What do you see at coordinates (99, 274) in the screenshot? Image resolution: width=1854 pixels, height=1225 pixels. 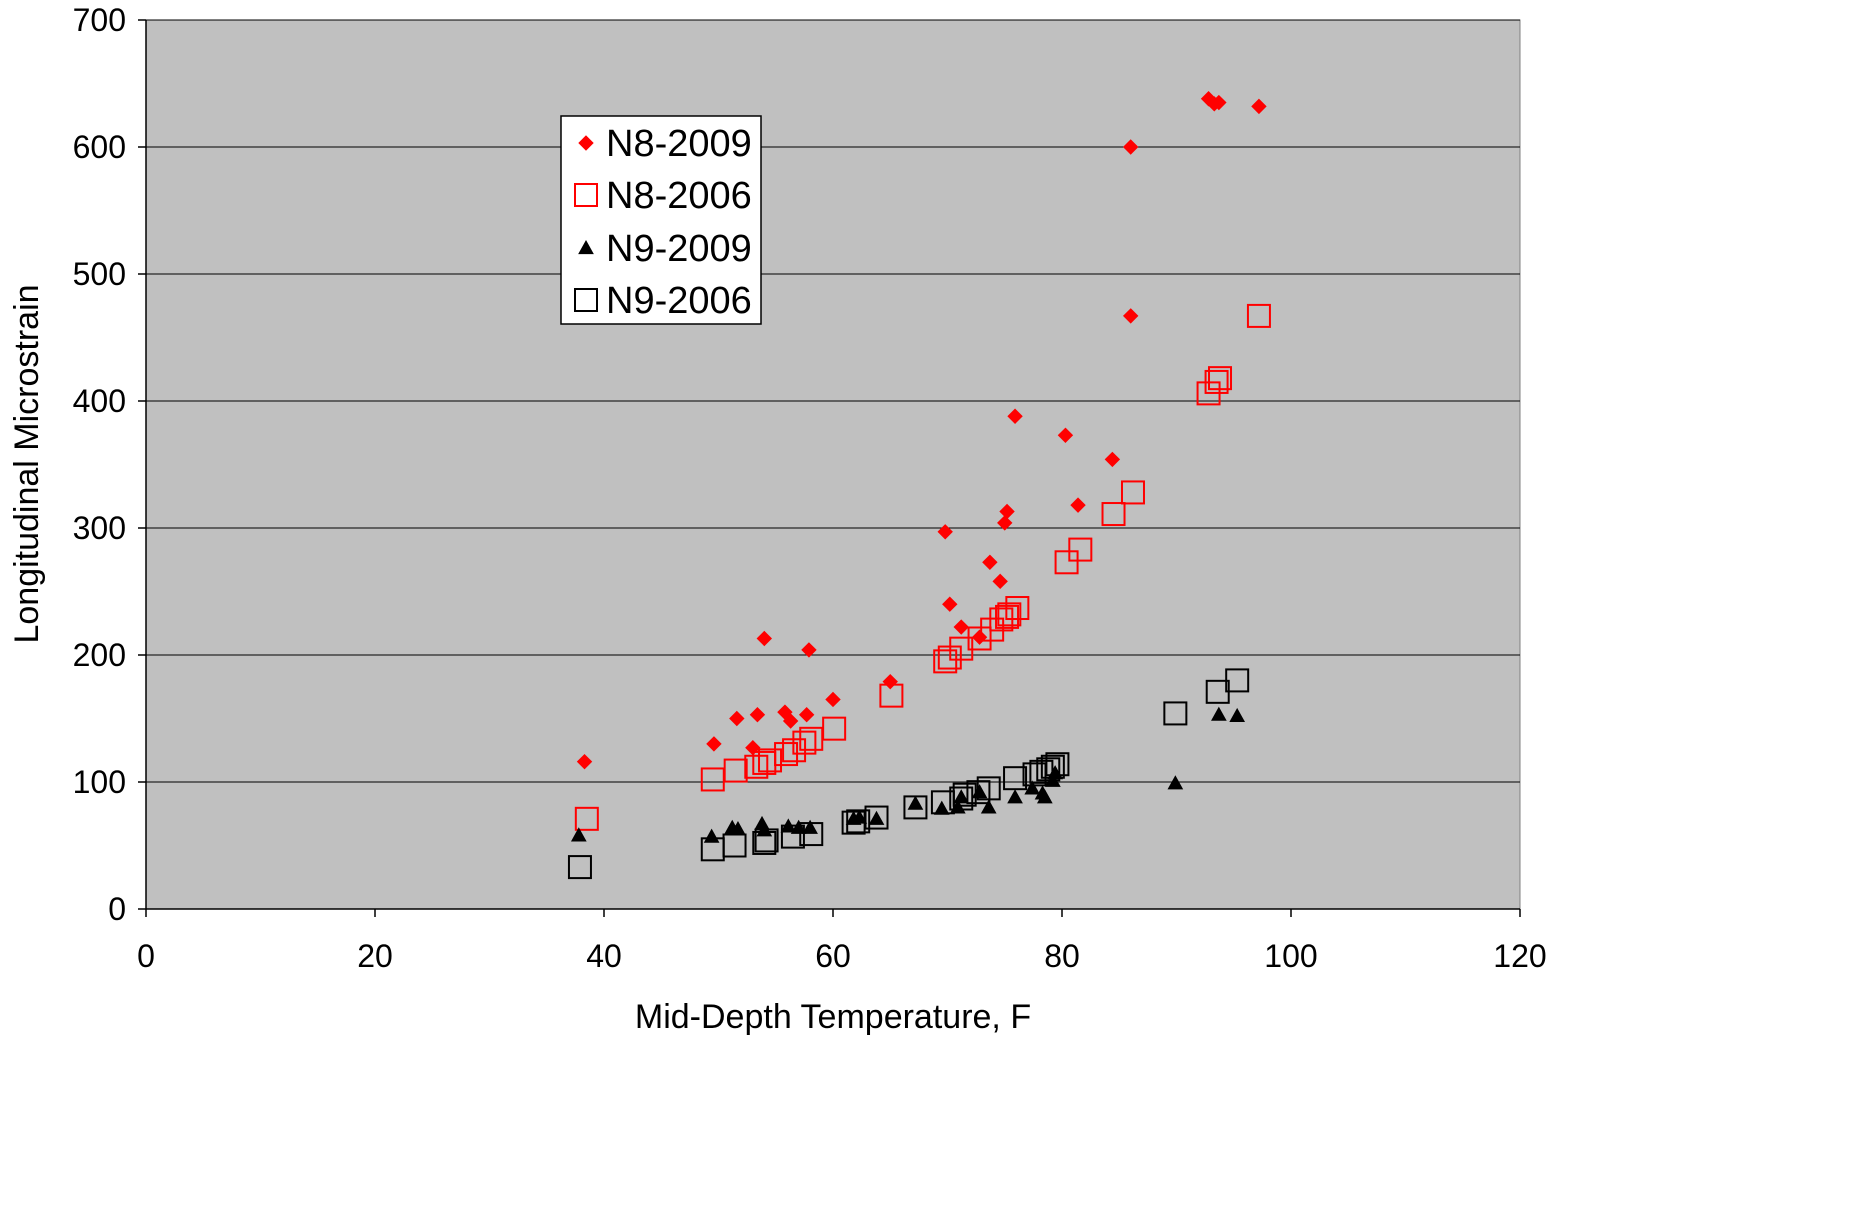 I see `y-tick-label: 500` at bounding box center [99, 274].